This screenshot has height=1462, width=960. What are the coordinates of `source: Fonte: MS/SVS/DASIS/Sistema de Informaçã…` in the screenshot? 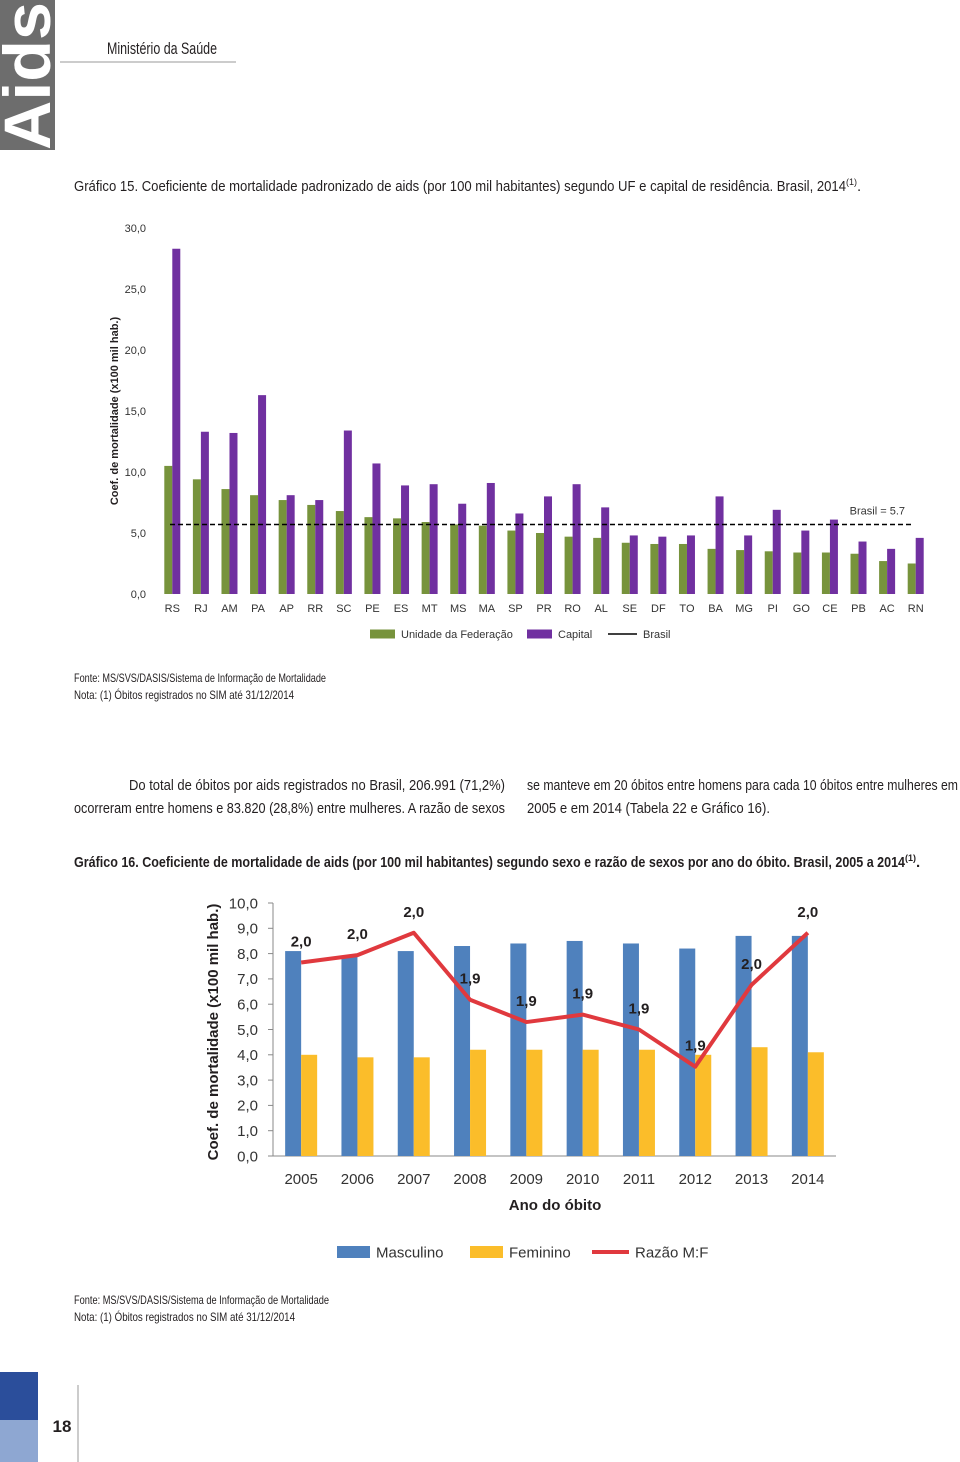 It's located at (201, 1300).